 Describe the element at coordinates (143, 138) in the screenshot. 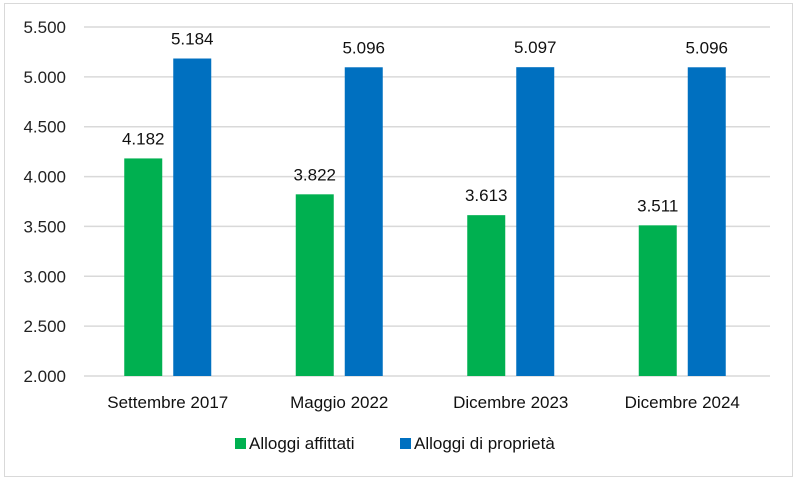

I see `data-label: 4.182` at that location.